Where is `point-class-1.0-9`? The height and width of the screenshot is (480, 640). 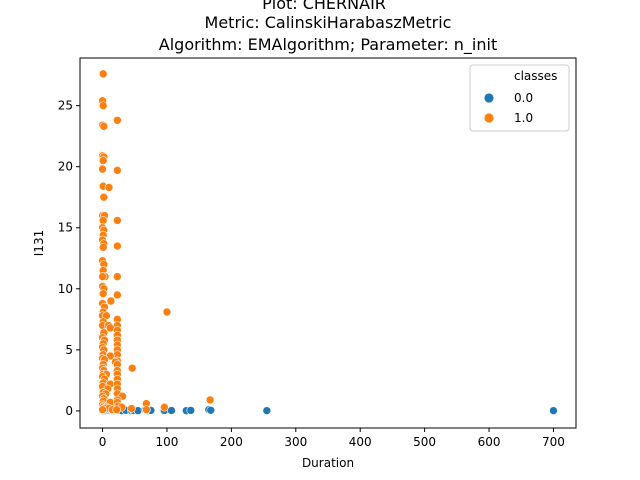
point-class-1.0-9 is located at coordinates (102, 169).